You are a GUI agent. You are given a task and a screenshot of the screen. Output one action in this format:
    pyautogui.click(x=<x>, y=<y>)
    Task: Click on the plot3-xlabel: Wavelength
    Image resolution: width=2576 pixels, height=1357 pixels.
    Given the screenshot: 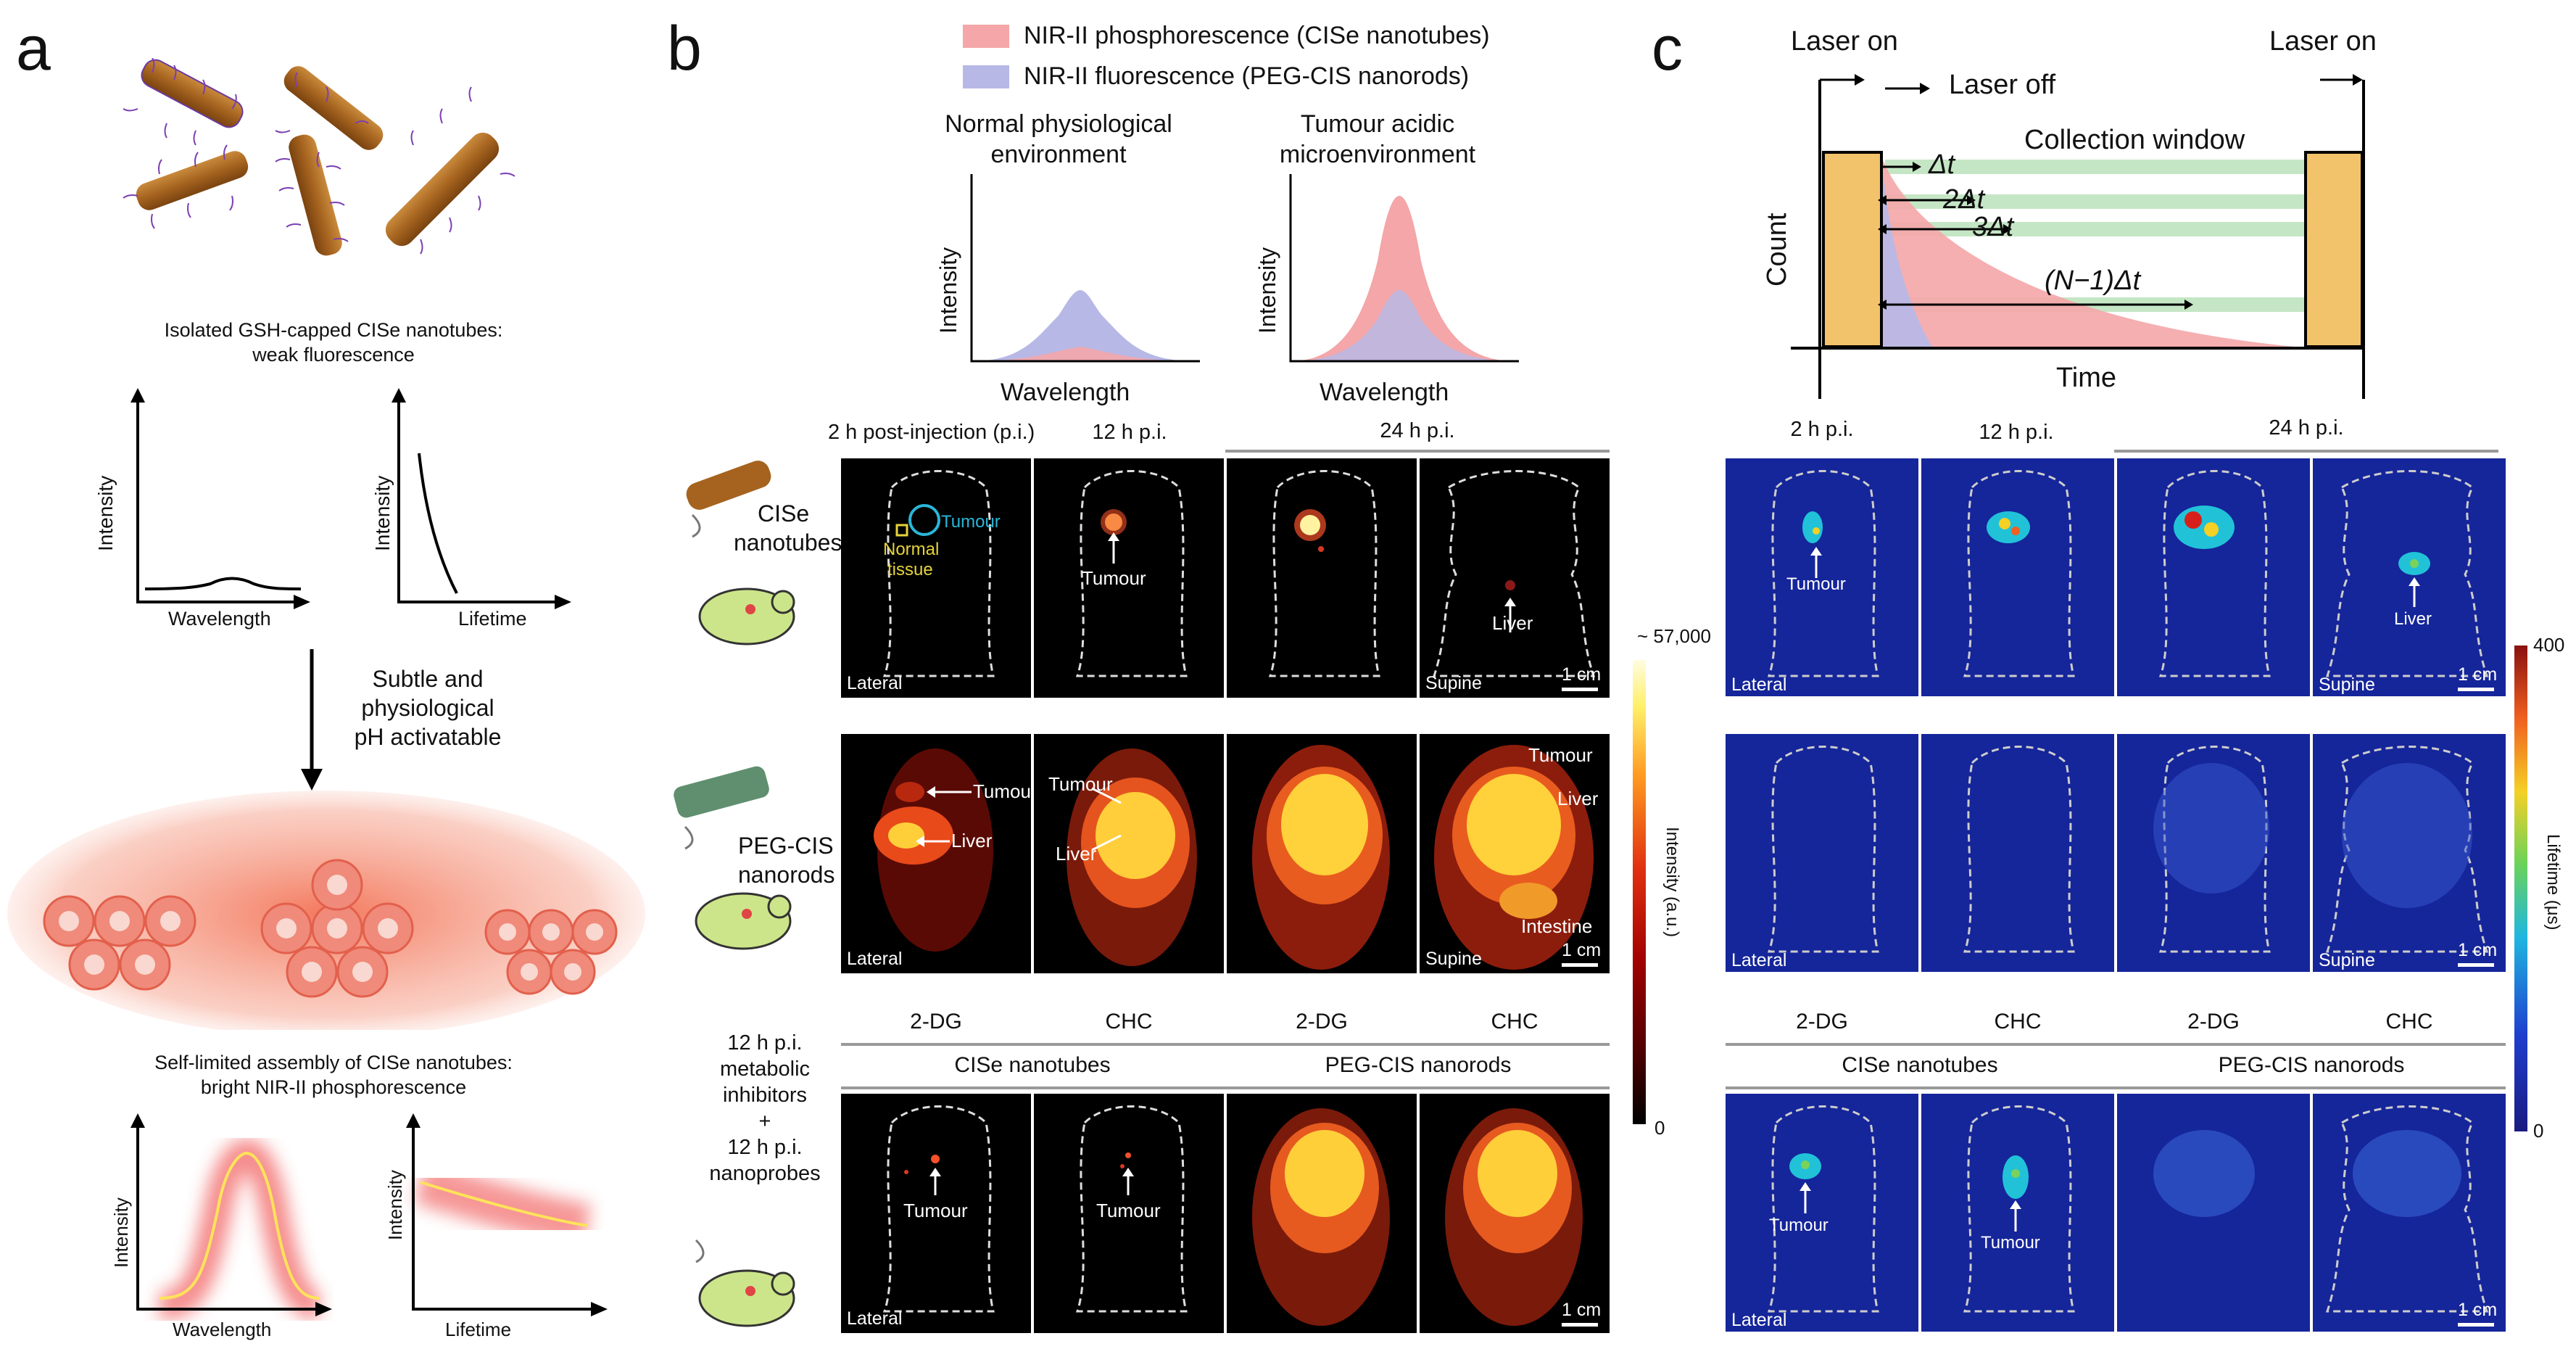 What is the action you would take?
    pyautogui.click(x=223, y=1329)
    